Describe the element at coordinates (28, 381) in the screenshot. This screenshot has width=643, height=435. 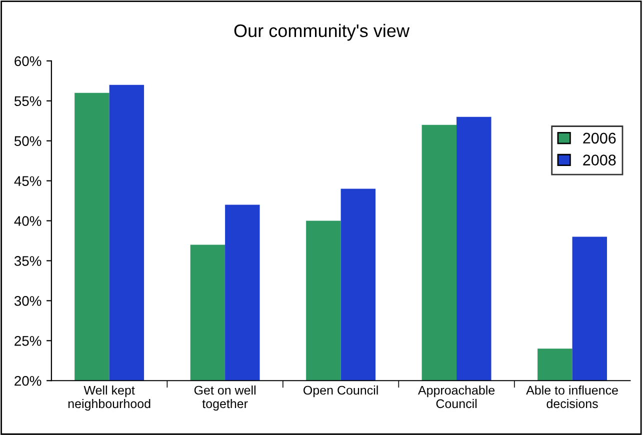
I see `y-tick-label: 20%` at that location.